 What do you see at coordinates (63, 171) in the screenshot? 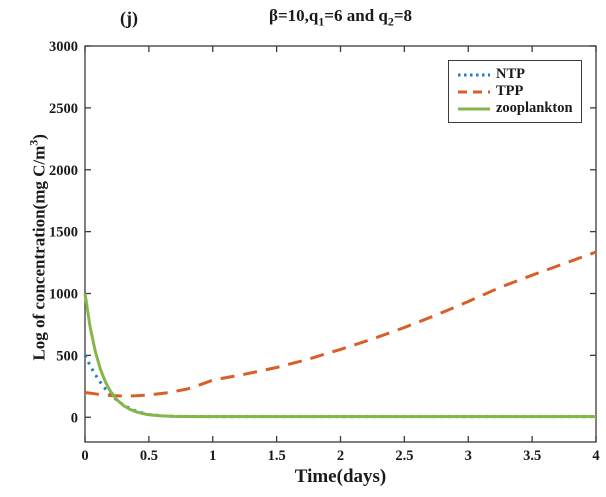
I see `y-tick-label: 2000` at bounding box center [63, 171].